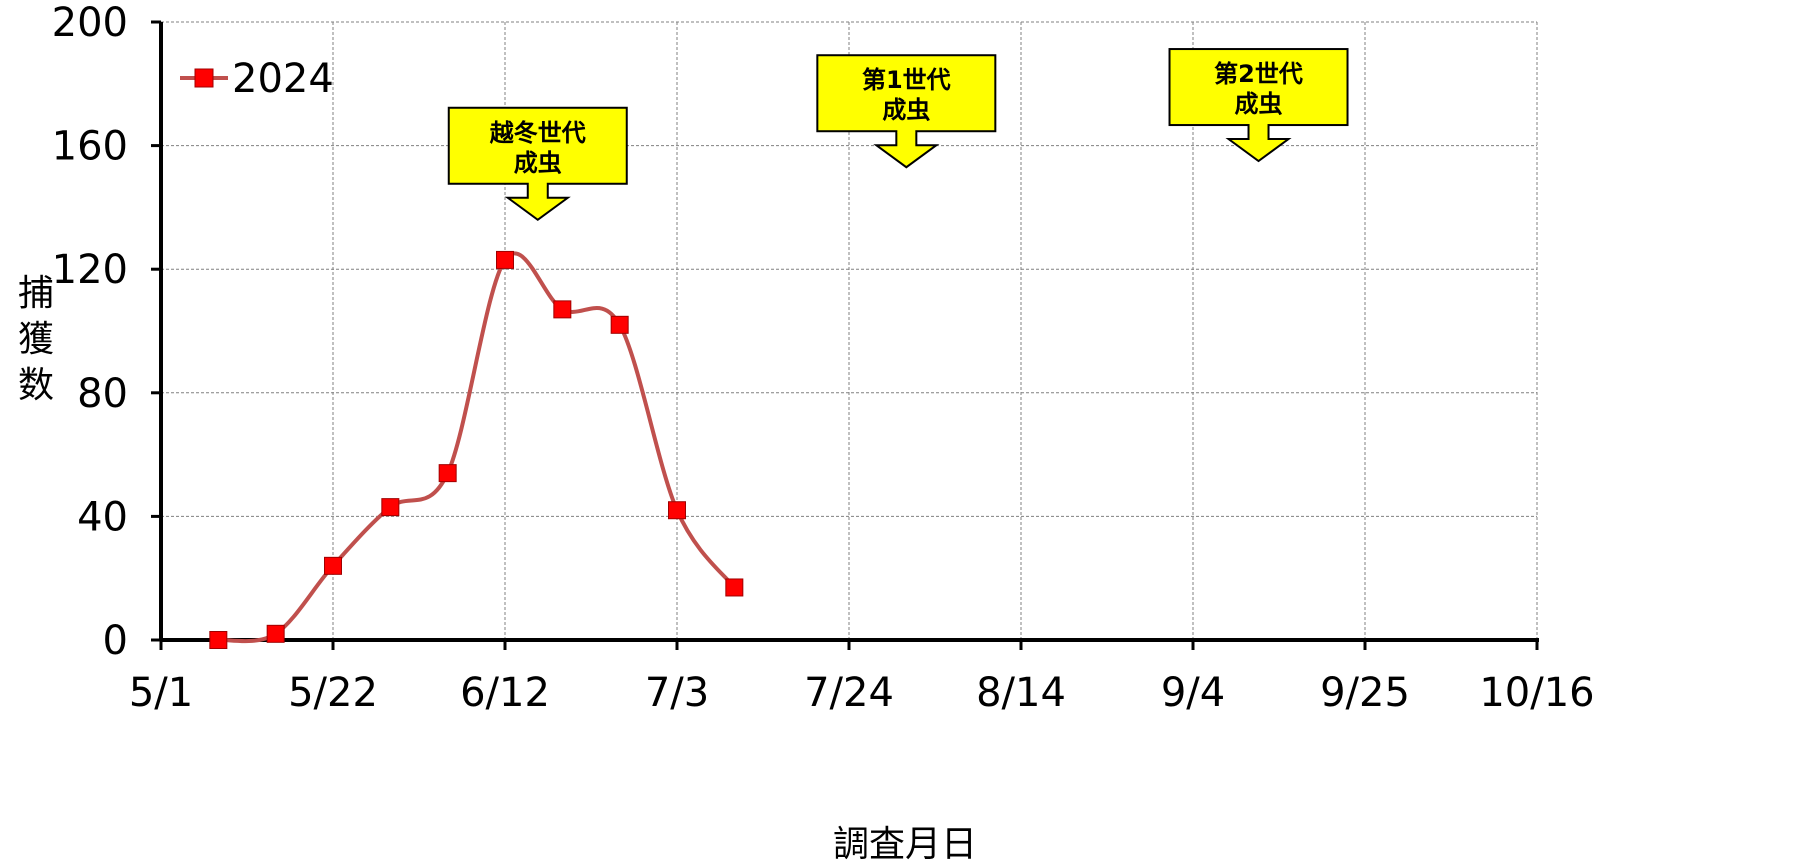 The height and width of the screenshot is (864, 1800). Describe the element at coordinates (90, 270) in the screenshot. I see `y-tick-label: 120` at that location.